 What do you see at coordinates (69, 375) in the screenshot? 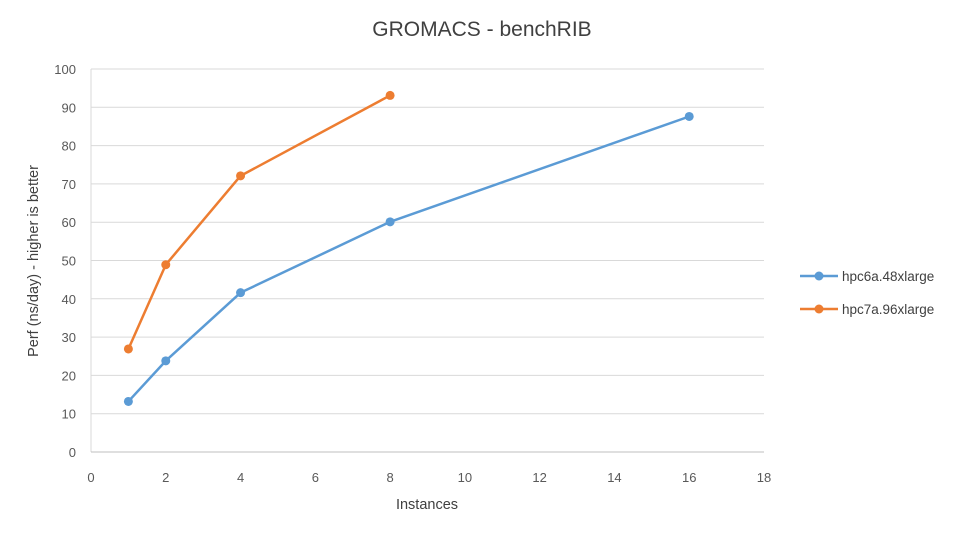
I see `y-tick-label: 20` at bounding box center [69, 375].